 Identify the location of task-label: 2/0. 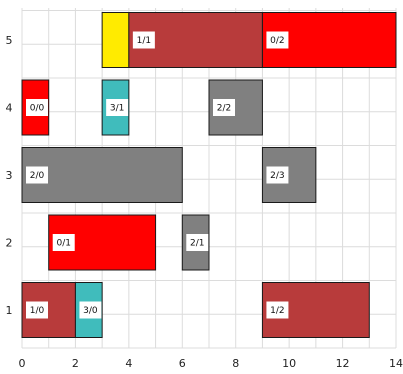
(37, 176).